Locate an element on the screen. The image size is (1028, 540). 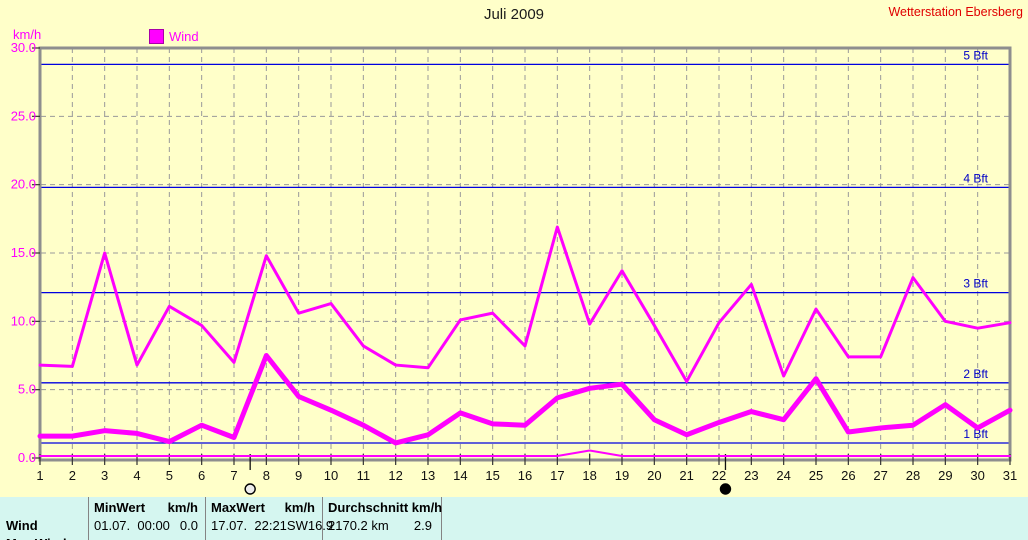
x-tick-label: 8 is located at coordinates (266, 475).